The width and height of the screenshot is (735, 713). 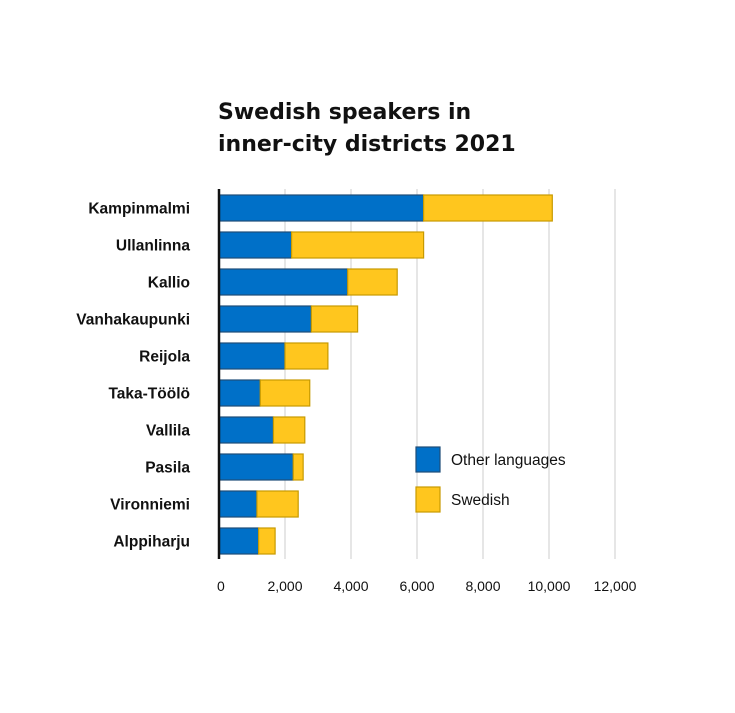 What do you see at coordinates (350, 586) in the screenshot?
I see `x-tick-label: 4,000` at bounding box center [350, 586].